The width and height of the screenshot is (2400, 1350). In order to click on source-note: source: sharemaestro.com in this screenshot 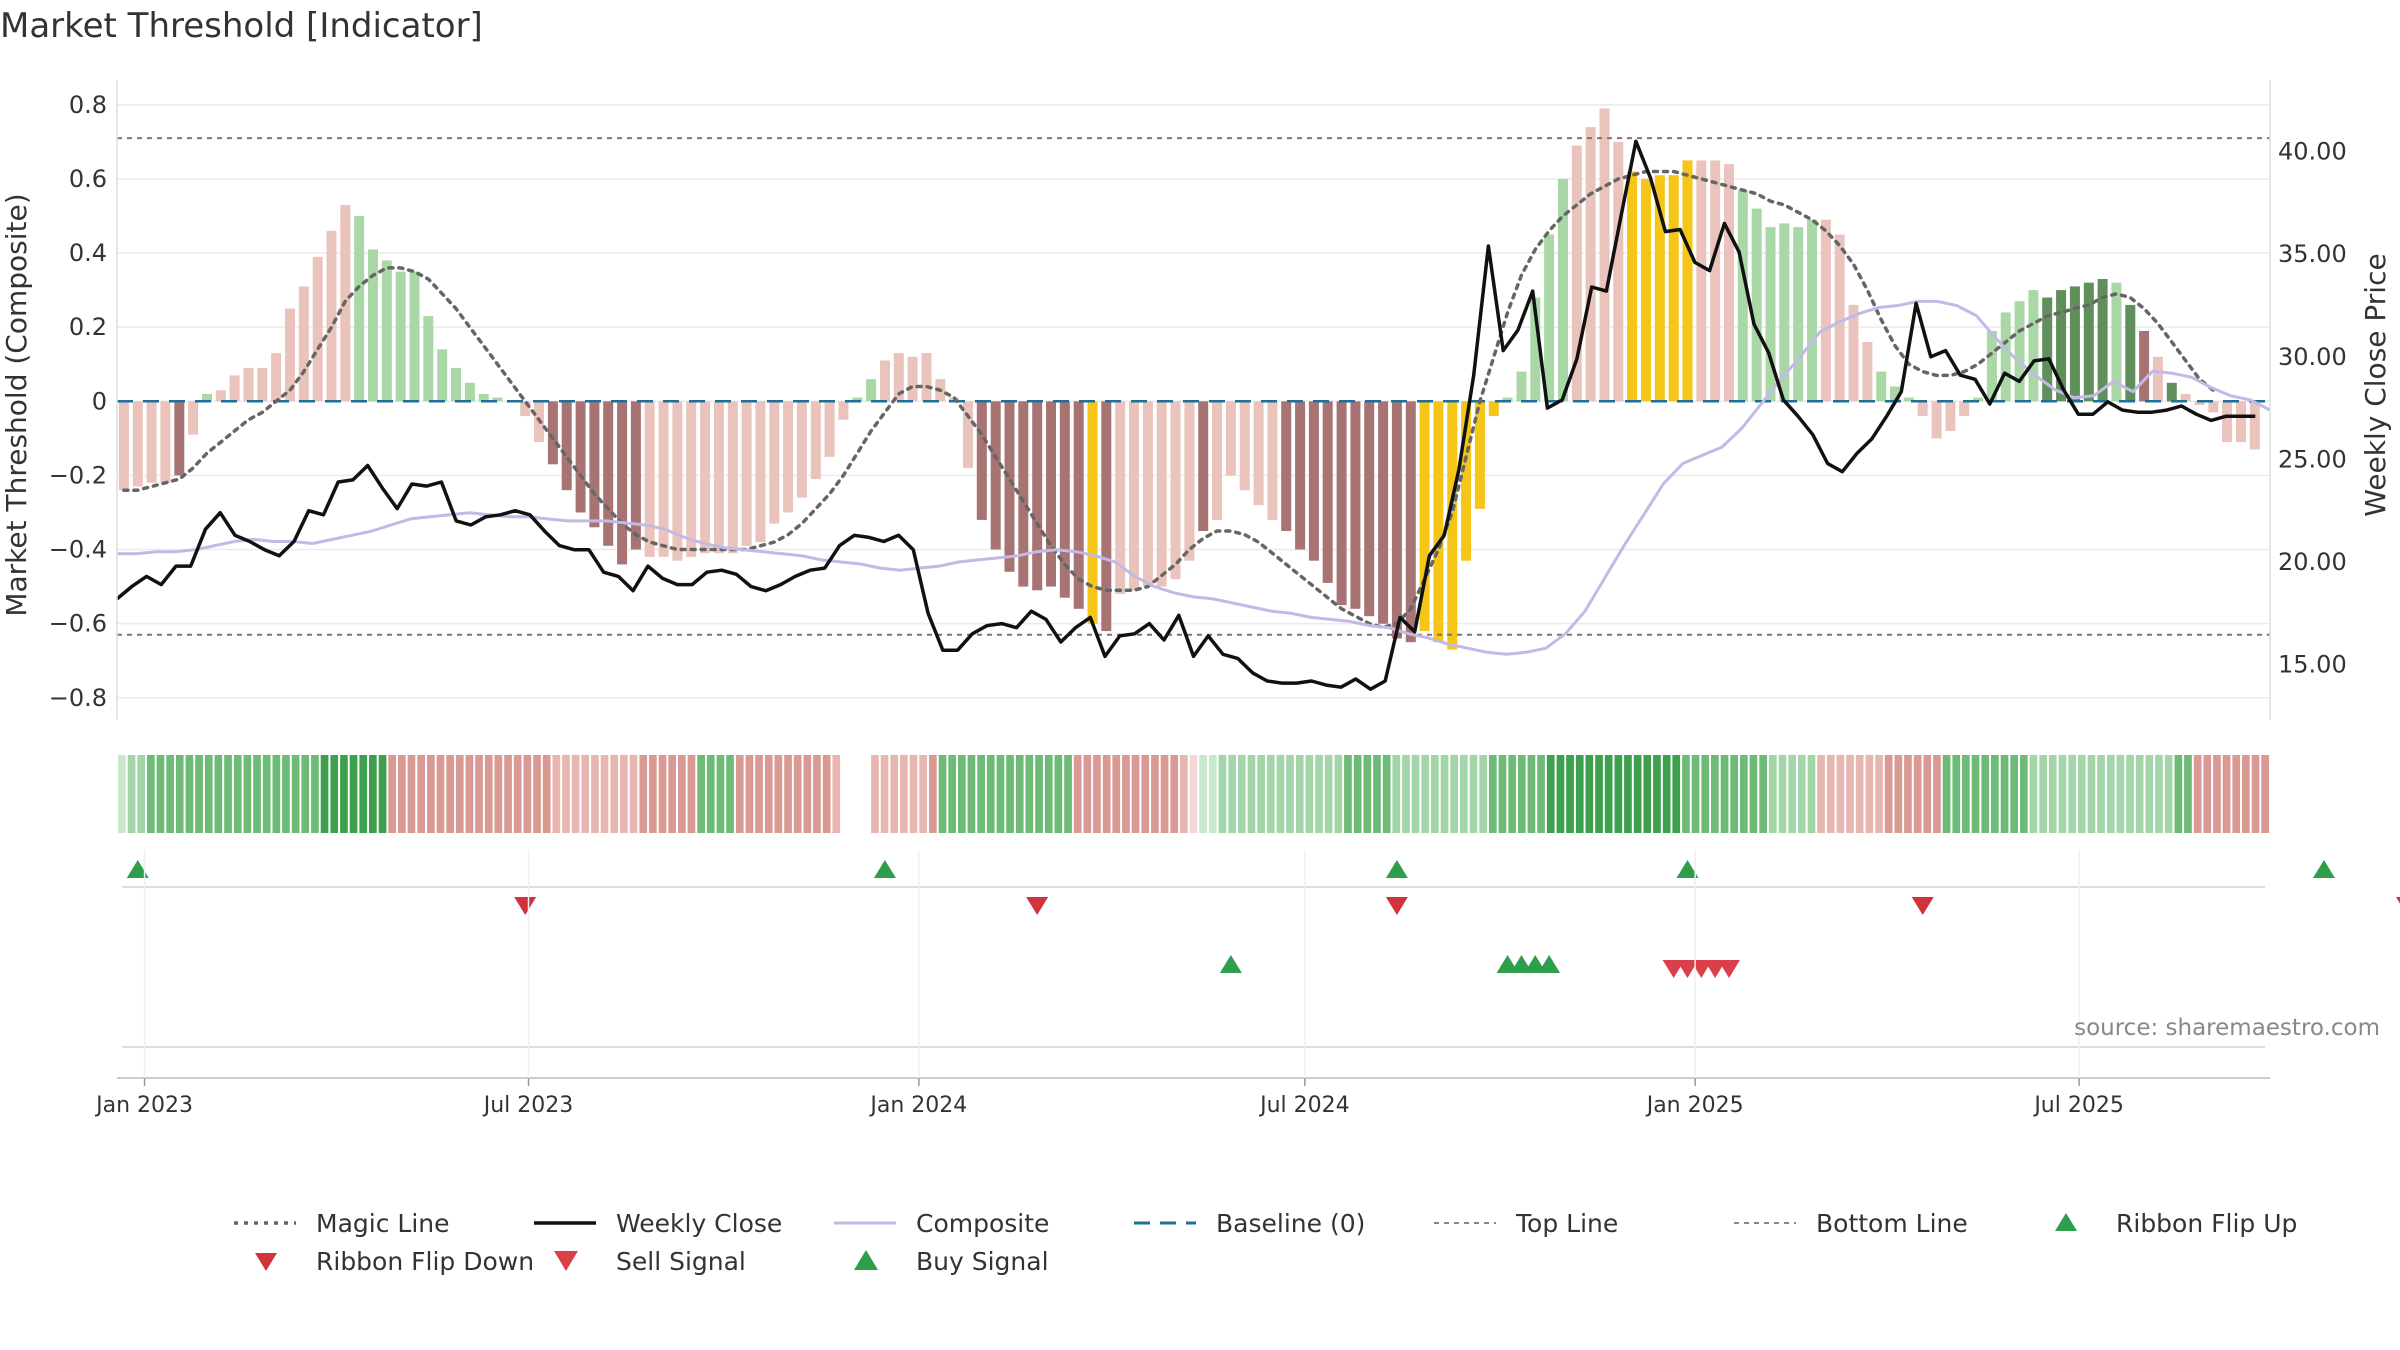, I will do `click(2227, 1028)`.